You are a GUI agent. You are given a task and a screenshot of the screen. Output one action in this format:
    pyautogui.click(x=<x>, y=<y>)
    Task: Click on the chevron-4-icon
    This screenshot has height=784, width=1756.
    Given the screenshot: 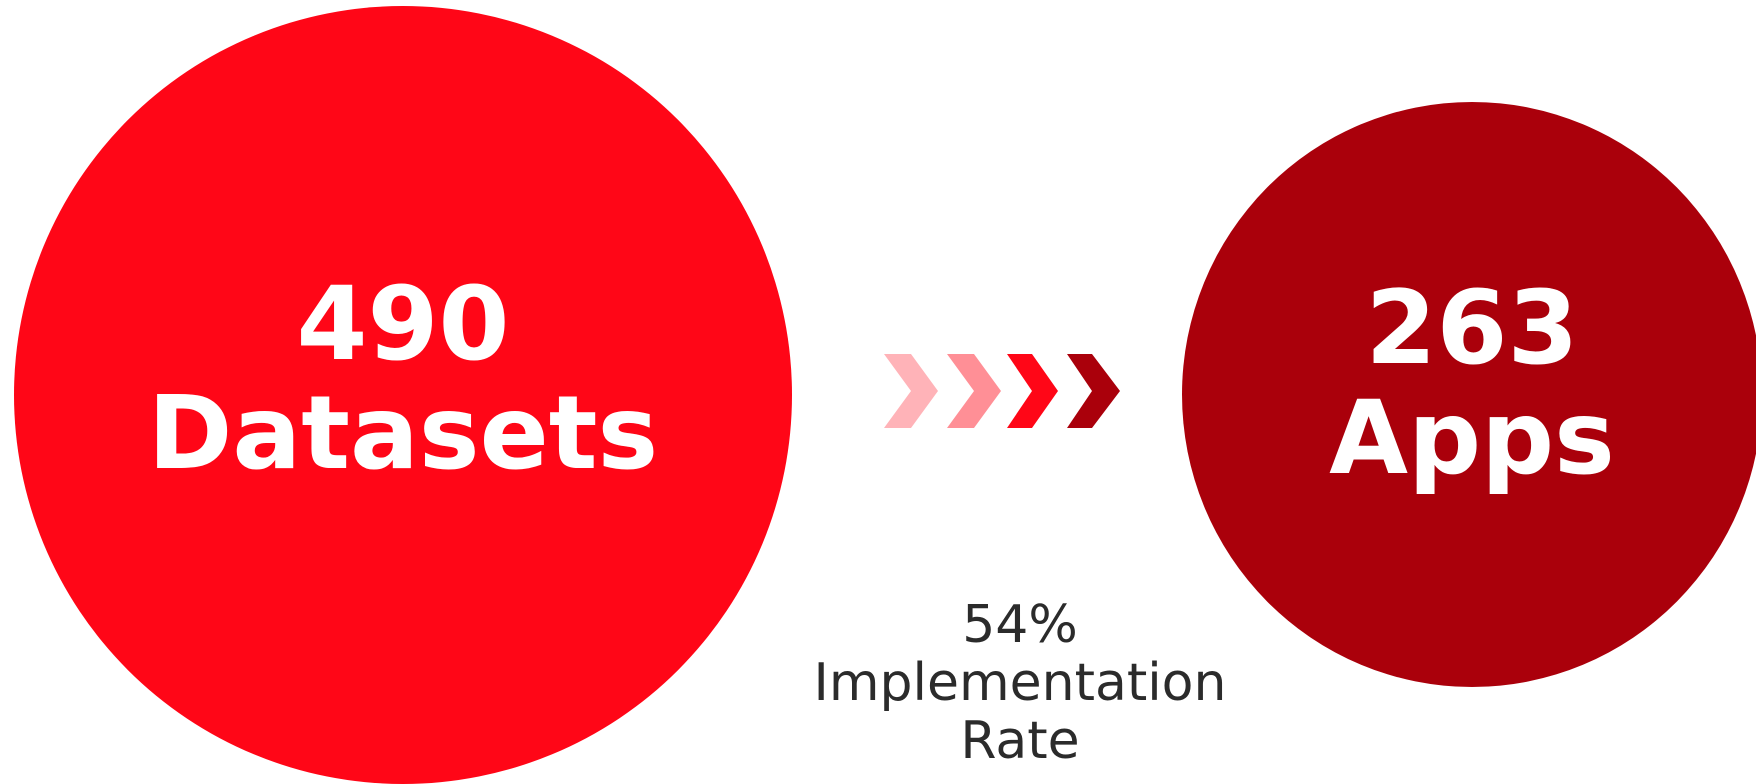 What is the action you would take?
    pyautogui.click(x=1093, y=391)
    